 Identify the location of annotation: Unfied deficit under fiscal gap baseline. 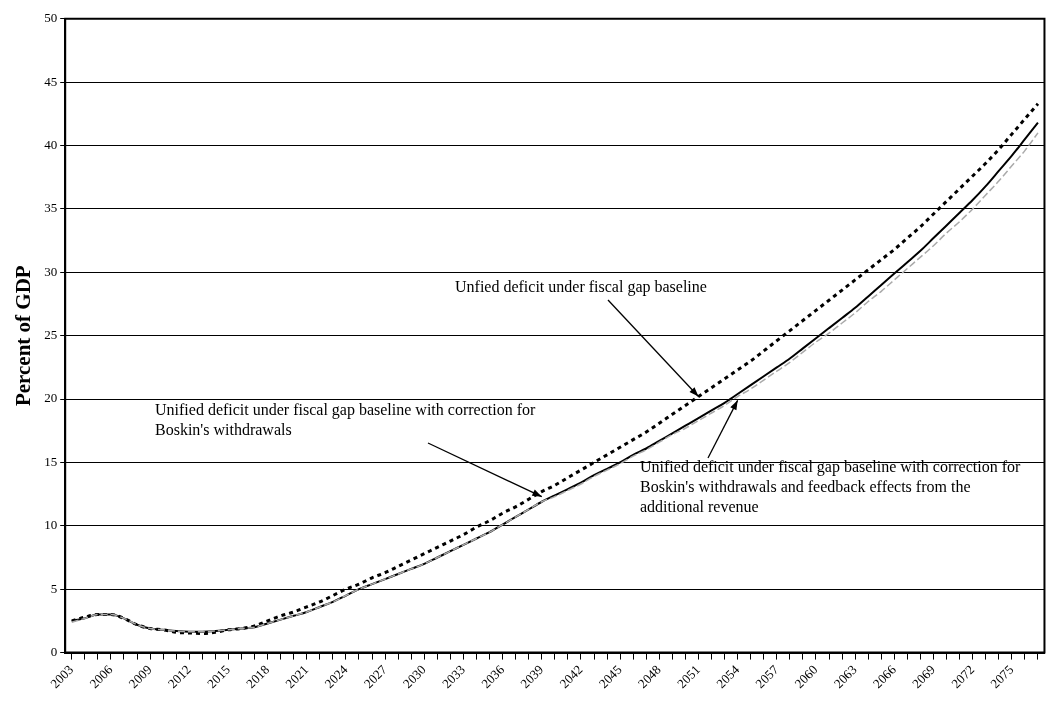
(581, 287).